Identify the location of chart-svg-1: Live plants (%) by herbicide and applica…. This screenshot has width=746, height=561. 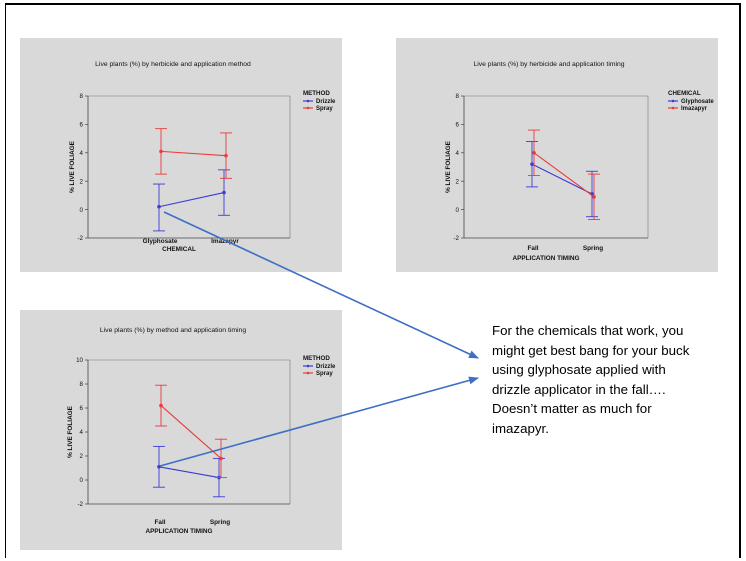
(579, 161).